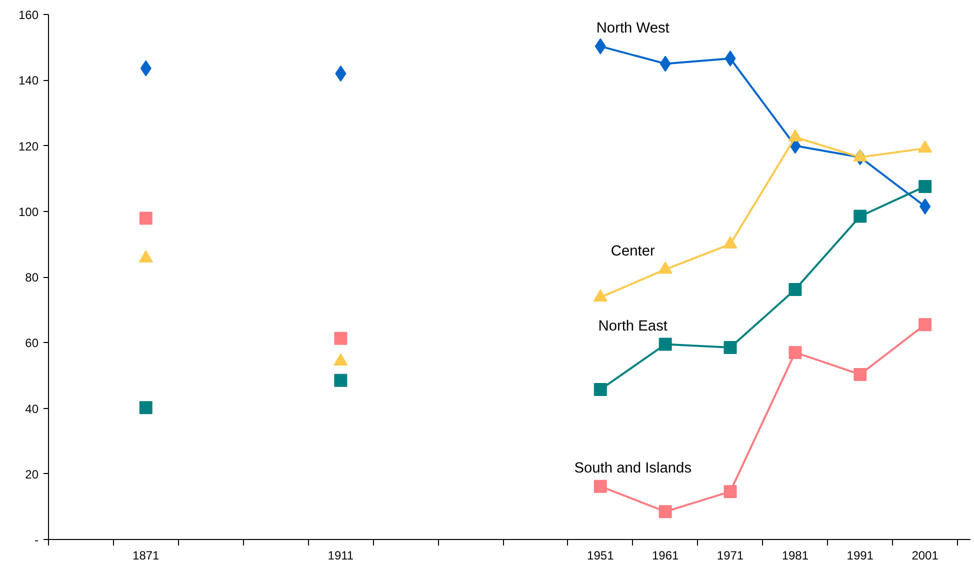 The width and height of the screenshot is (974, 567). I want to click on x-tick-label: 1971, so click(730, 555).